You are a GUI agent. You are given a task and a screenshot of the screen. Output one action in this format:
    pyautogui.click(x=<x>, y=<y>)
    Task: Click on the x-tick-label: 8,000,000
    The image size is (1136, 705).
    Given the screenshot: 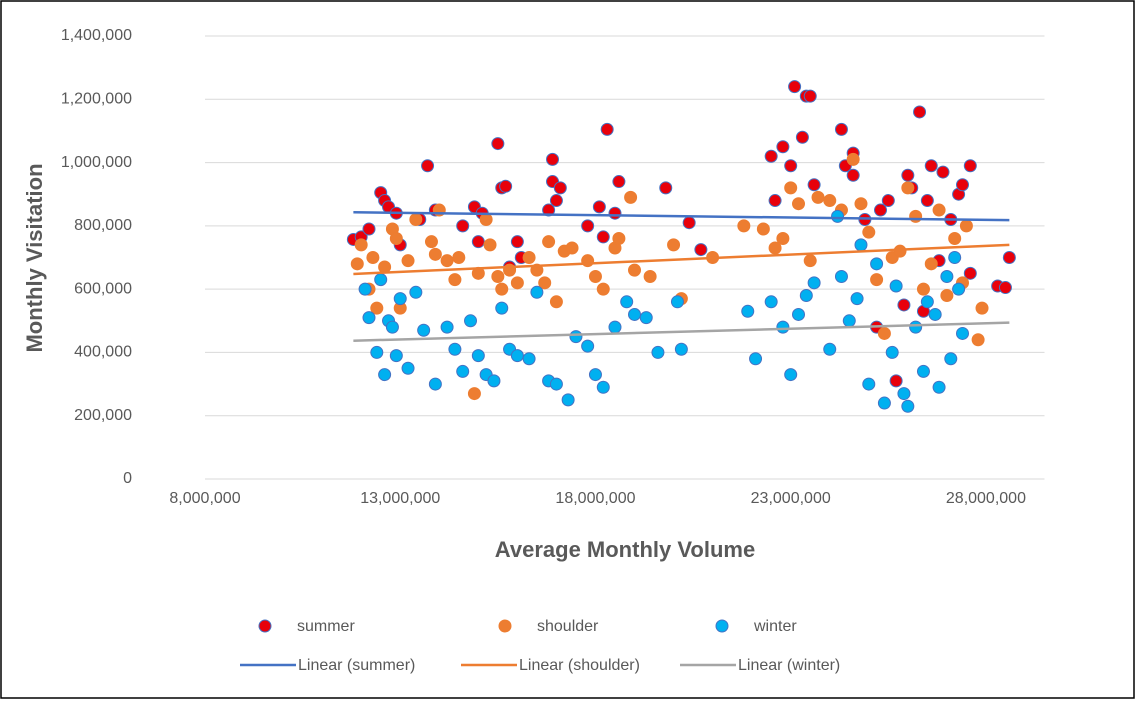 What is the action you would take?
    pyautogui.click(x=204, y=498)
    